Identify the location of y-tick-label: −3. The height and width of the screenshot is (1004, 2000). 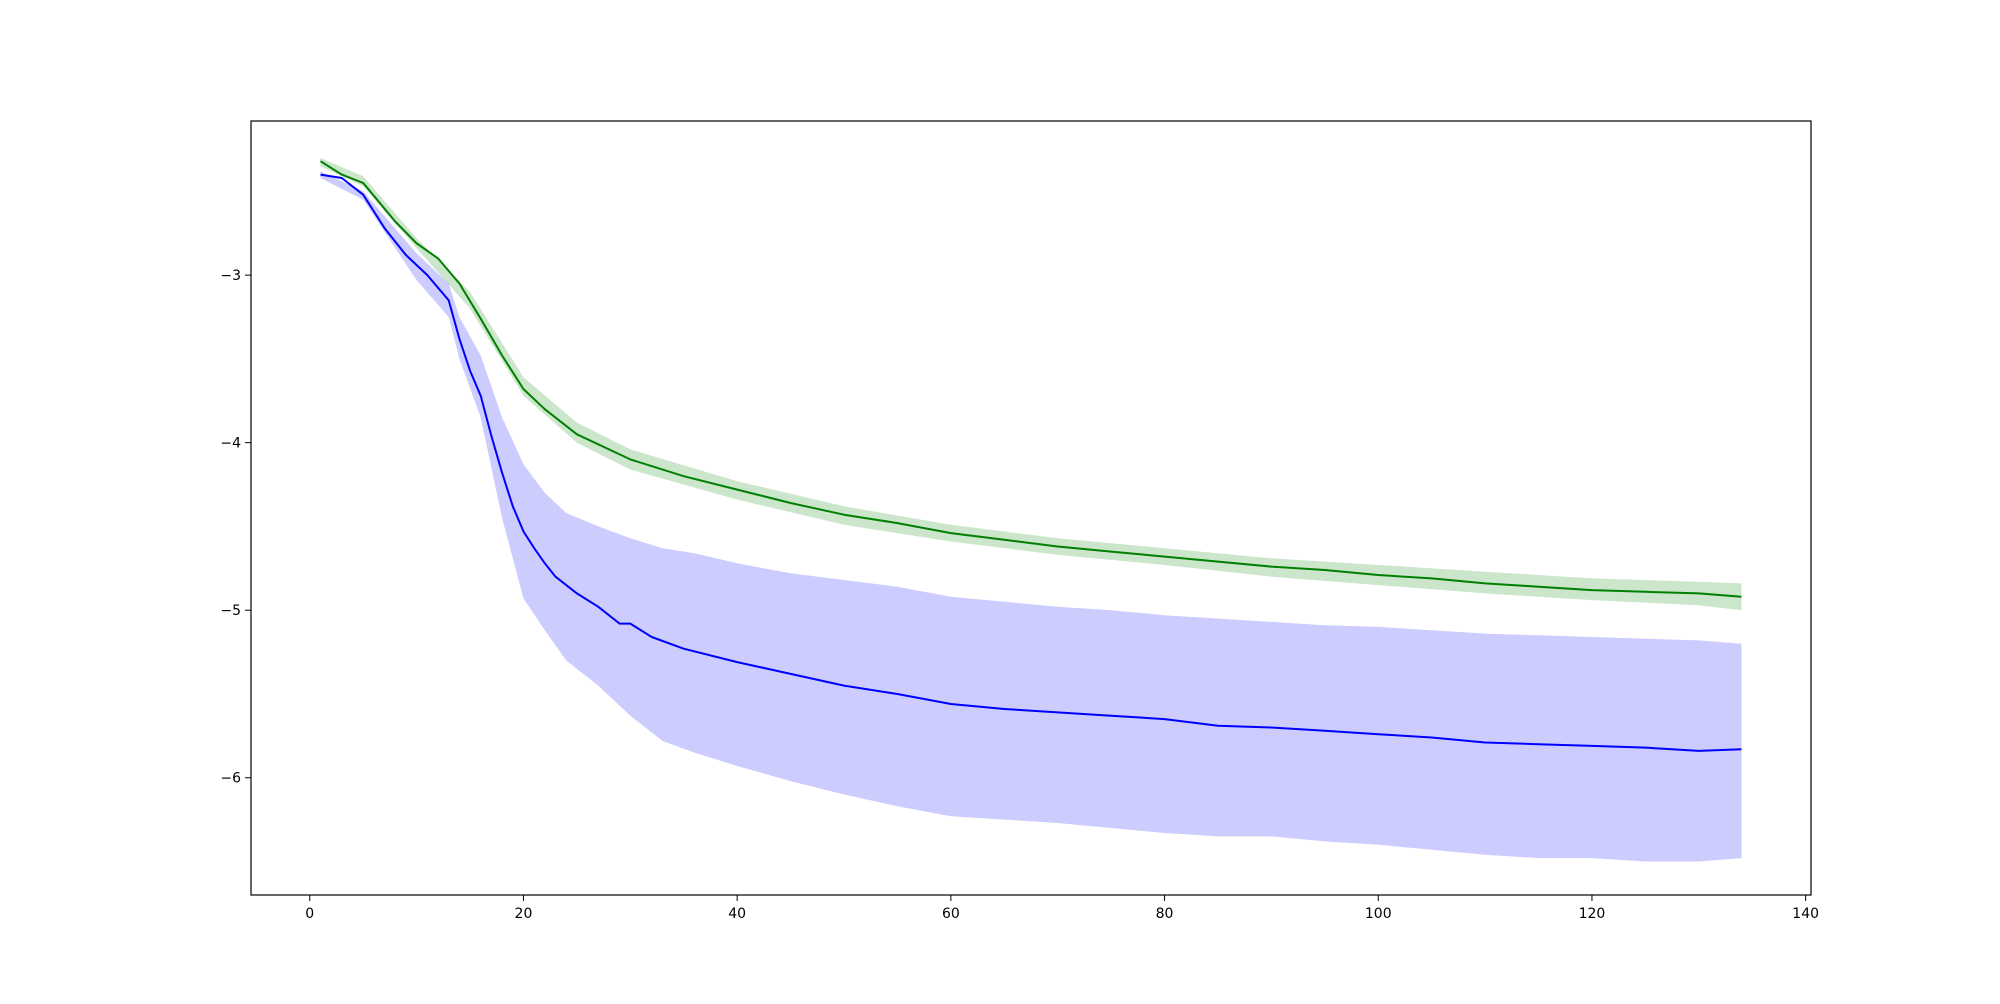
(230, 276).